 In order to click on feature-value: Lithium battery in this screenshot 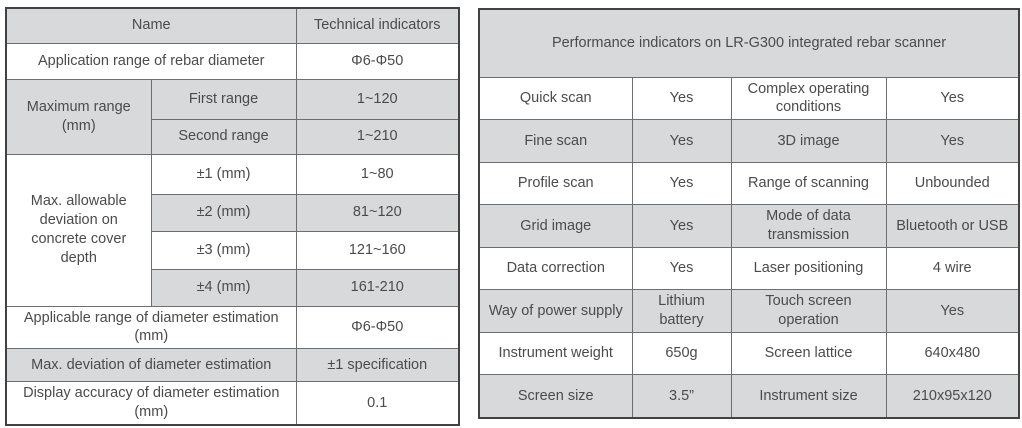, I will do `click(681, 311)`.